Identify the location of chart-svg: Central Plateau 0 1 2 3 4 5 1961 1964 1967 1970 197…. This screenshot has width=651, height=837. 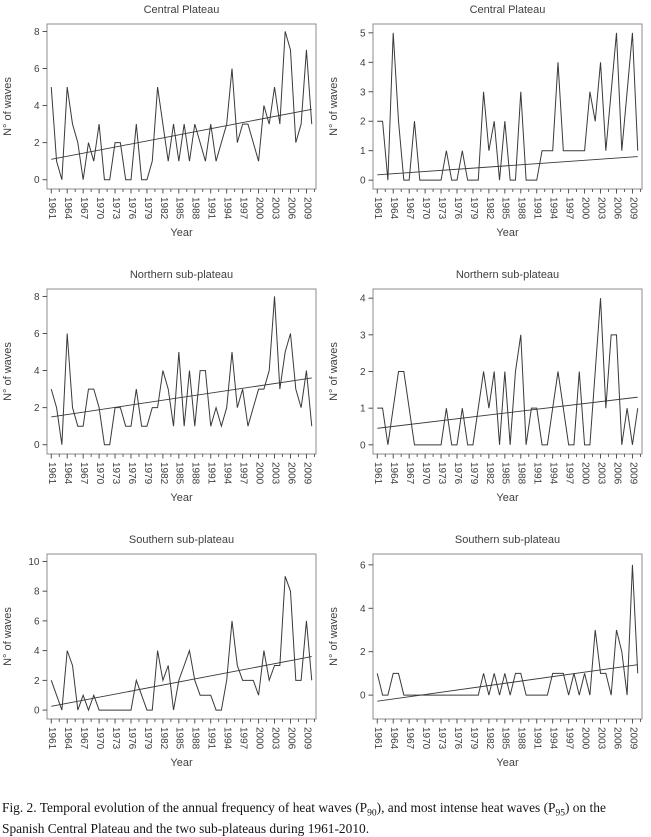
(485, 121).